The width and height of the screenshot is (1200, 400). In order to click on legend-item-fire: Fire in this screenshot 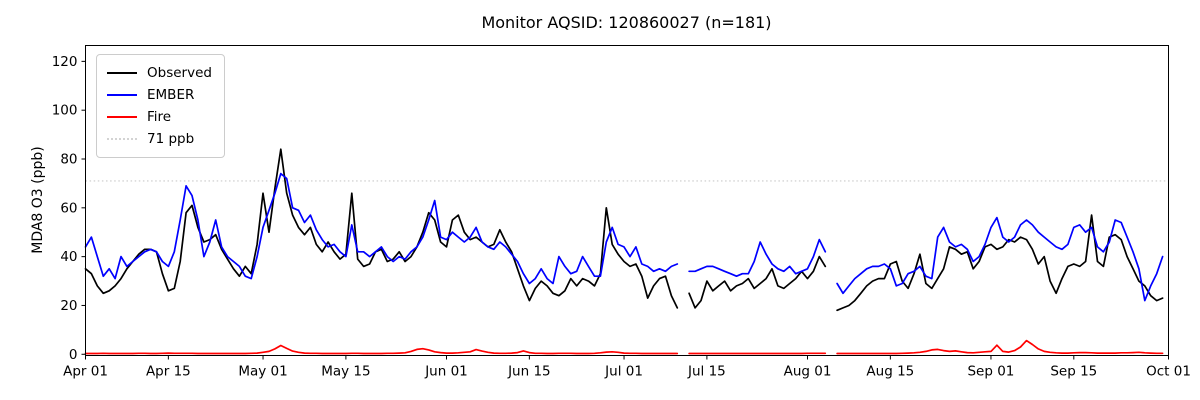, I will do `click(159, 117)`.